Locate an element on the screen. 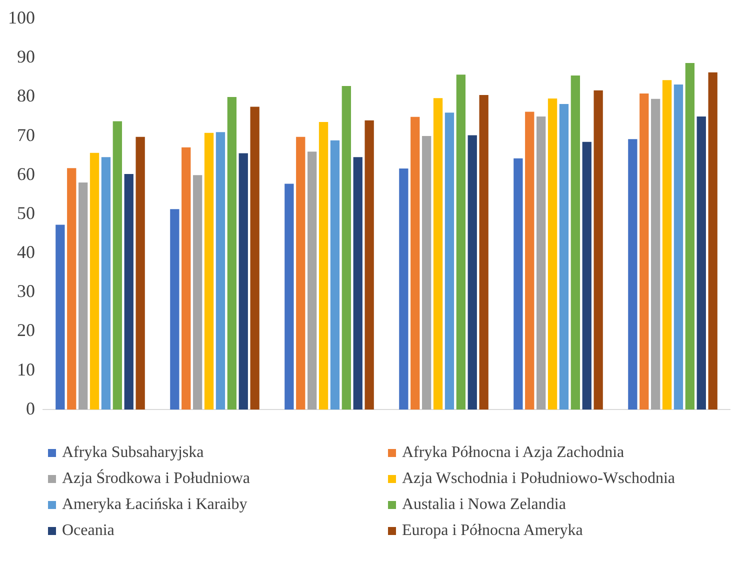 The height and width of the screenshot is (572, 735). legend-label: Azja Środkowa i Południowa is located at coordinates (156, 479).